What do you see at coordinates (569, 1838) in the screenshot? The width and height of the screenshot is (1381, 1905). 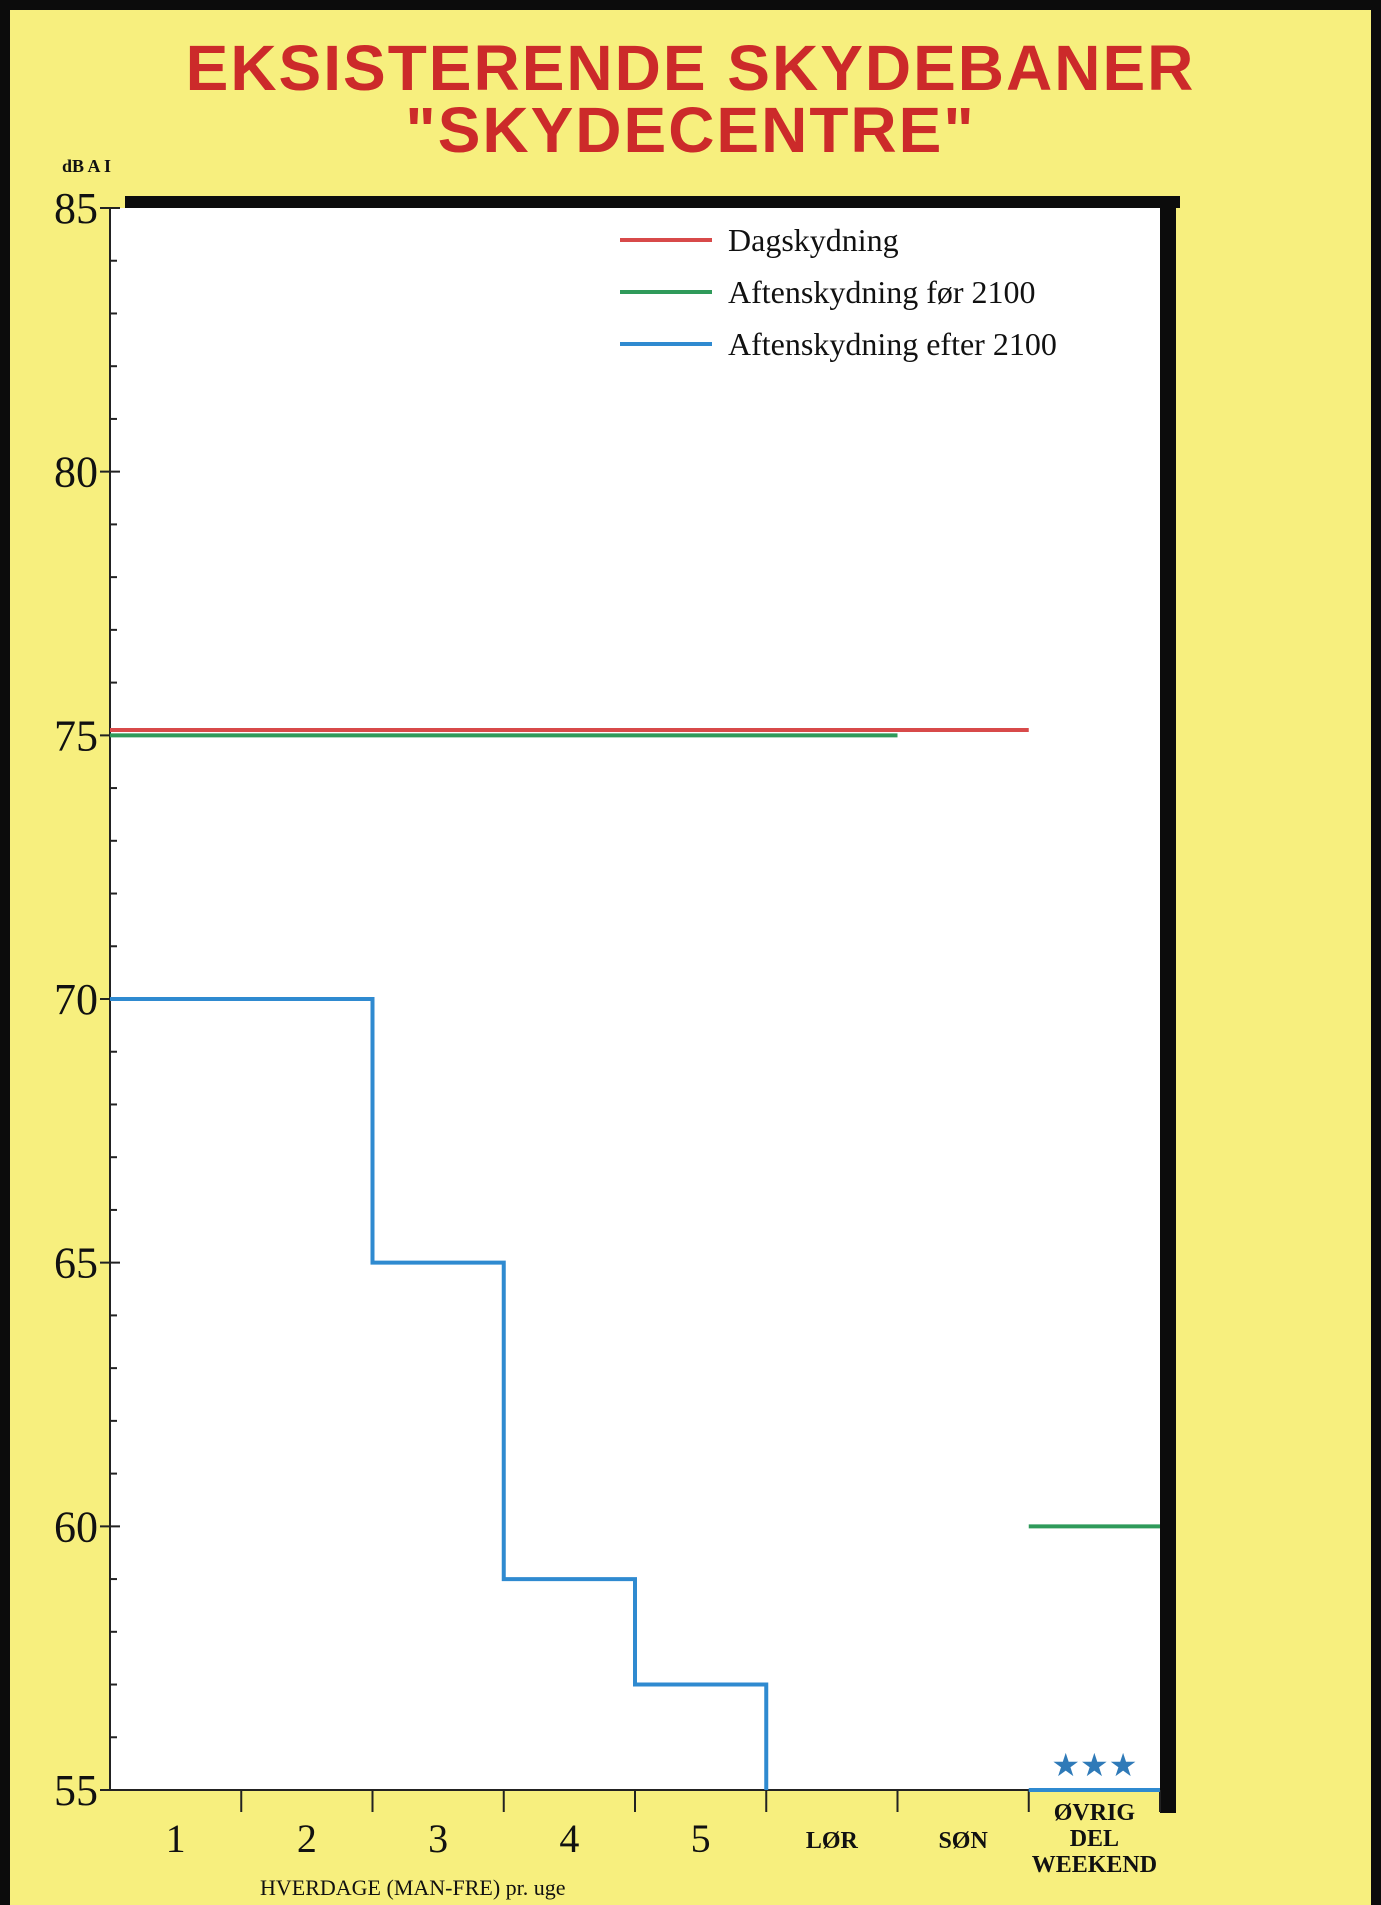 I see `x-category-label: 4` at bounding box center [569, 1838].